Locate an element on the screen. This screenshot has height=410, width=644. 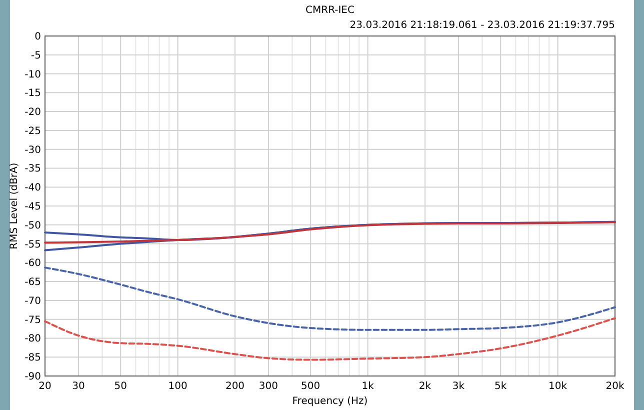
chart-subtitle: 23.03.2016 21:18:19.061 - 23.03.2016 21:19:37.795 is located at coordinates (482, 25).